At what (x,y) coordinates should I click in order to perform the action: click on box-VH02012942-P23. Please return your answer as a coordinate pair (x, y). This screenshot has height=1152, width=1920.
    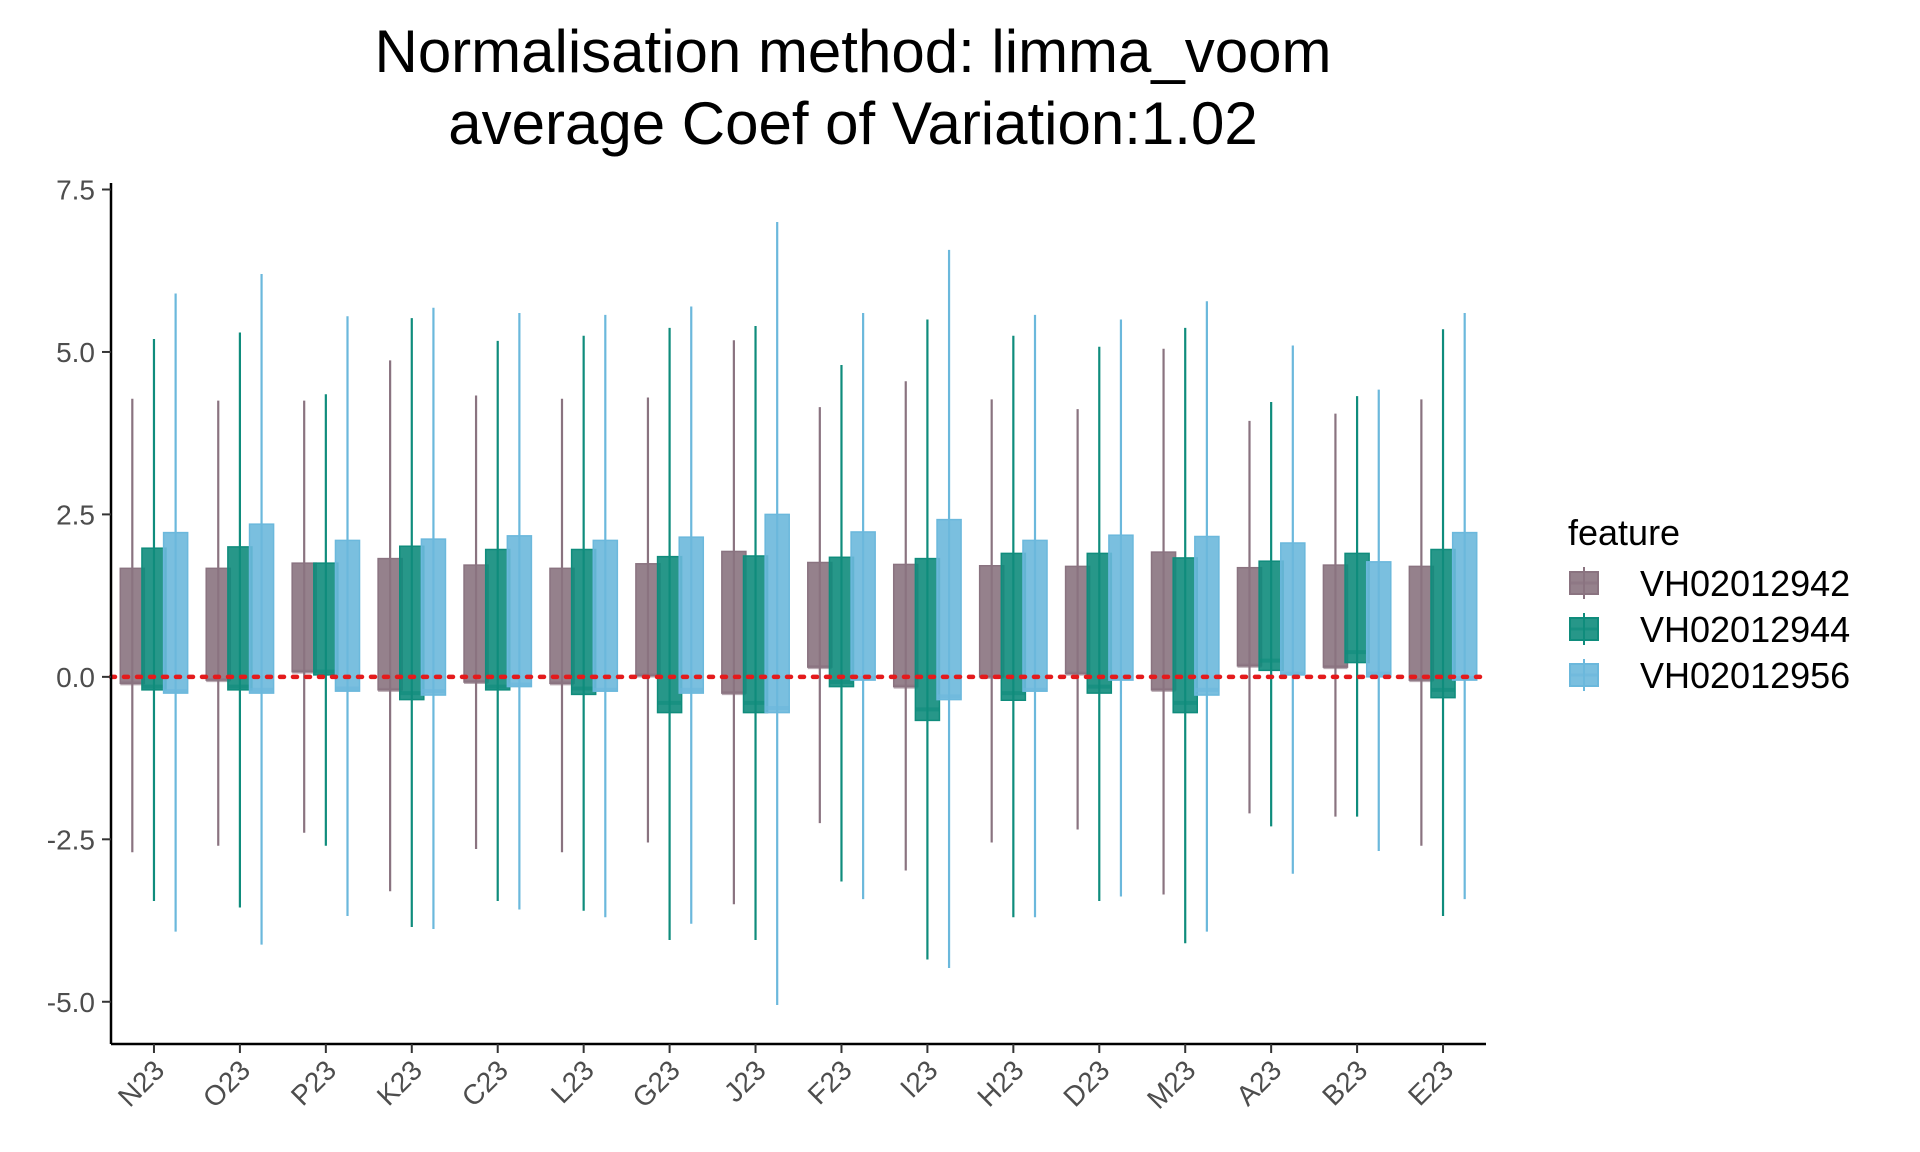
    Looking at the image, I should click on (304, 616).